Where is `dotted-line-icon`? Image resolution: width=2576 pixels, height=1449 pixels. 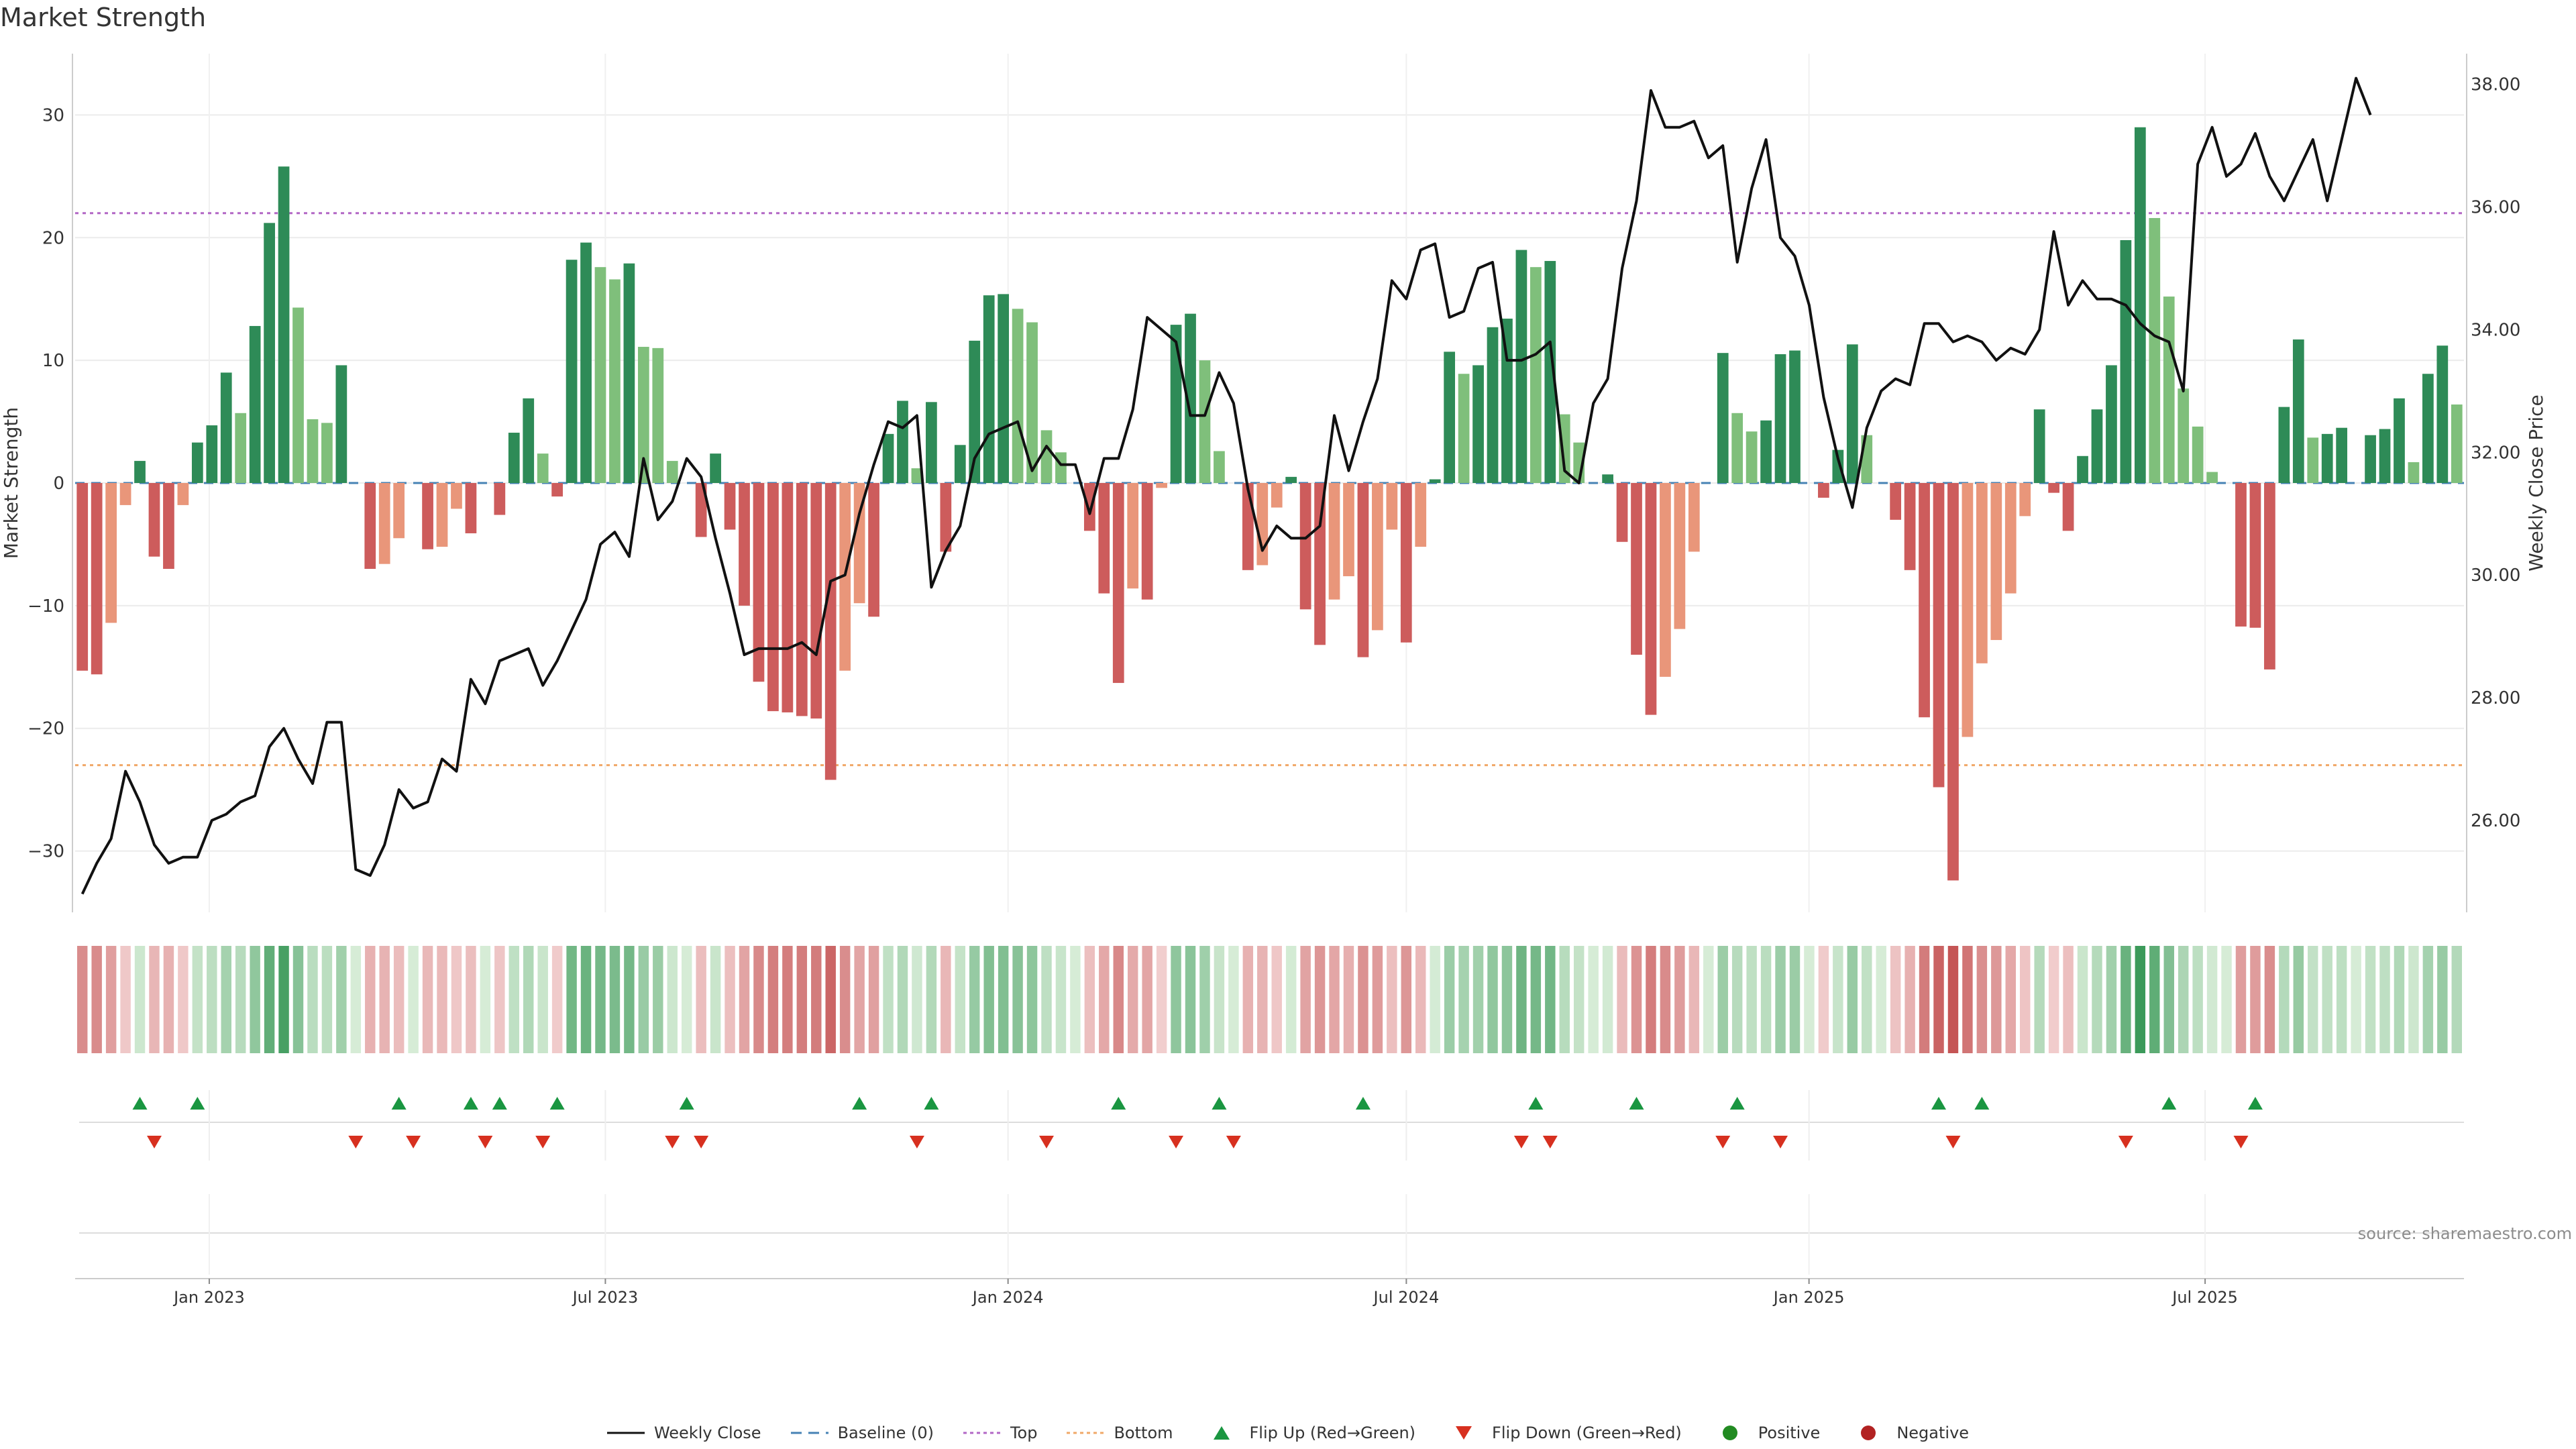
dotted-line-icon is located at coordinates (982, 1433).